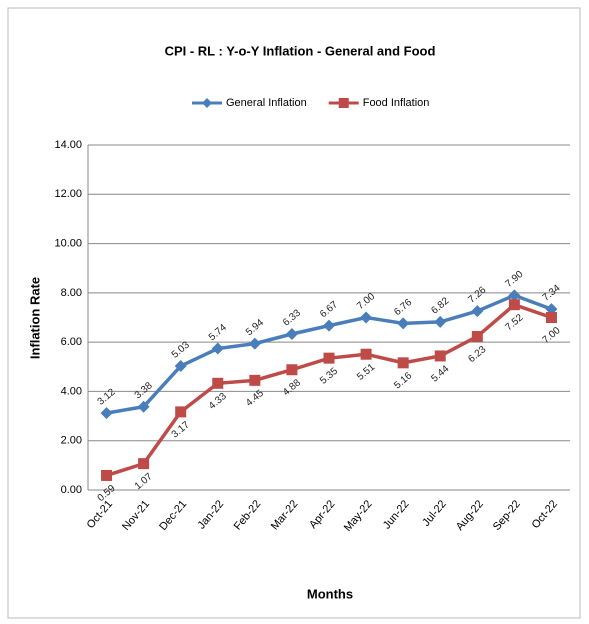 The height and width of the screenshot is (624, 589). Describe the element at coordinates (330, 593) in the screenshot. I see `x-axis-title: Months` at that location.